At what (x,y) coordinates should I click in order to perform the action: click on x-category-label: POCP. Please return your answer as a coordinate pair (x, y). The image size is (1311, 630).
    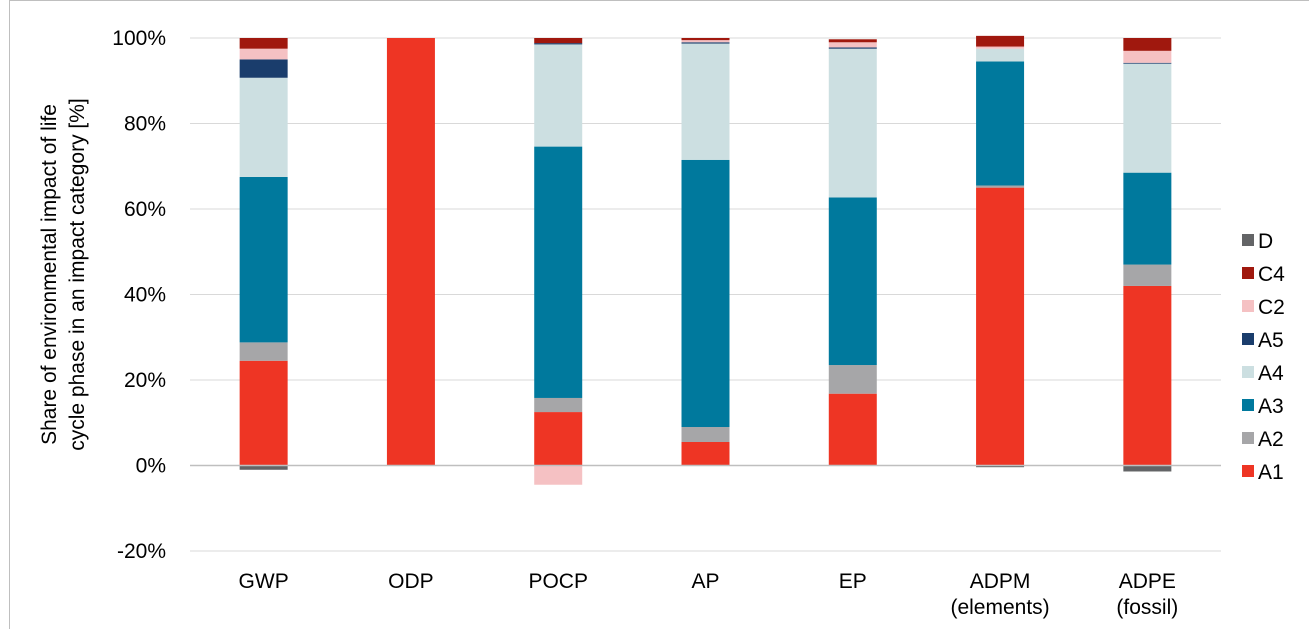
    Looking at the image, I should click on (558, 581).